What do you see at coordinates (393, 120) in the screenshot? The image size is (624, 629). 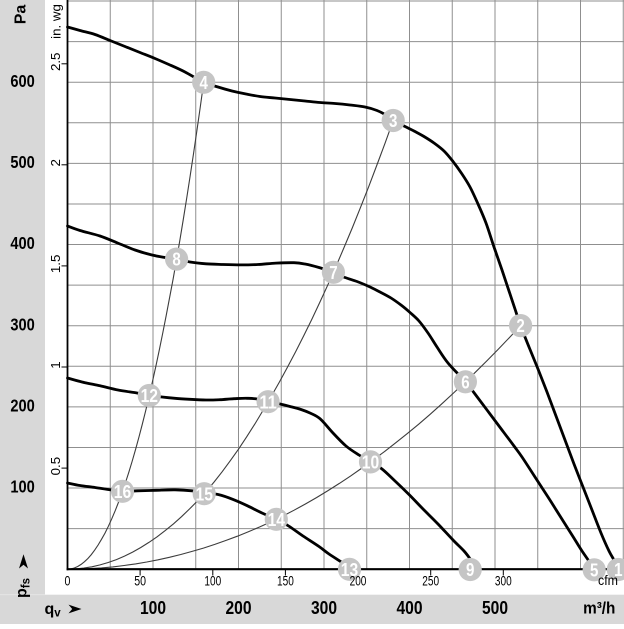 I see `svg-text: 3` at bounding box center [393, 120].